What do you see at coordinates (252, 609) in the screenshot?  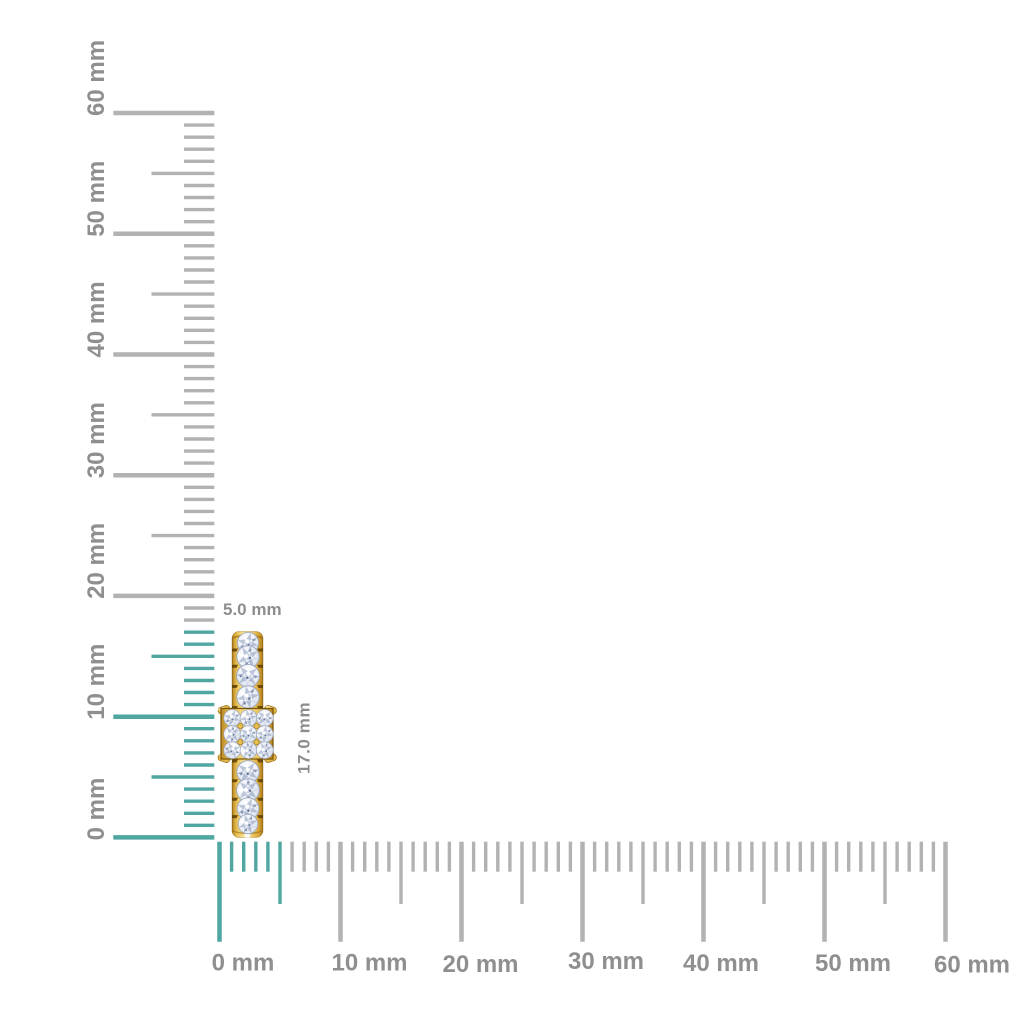 I see `svg-text: 5.0 mm` at bounding box center [252, 609].